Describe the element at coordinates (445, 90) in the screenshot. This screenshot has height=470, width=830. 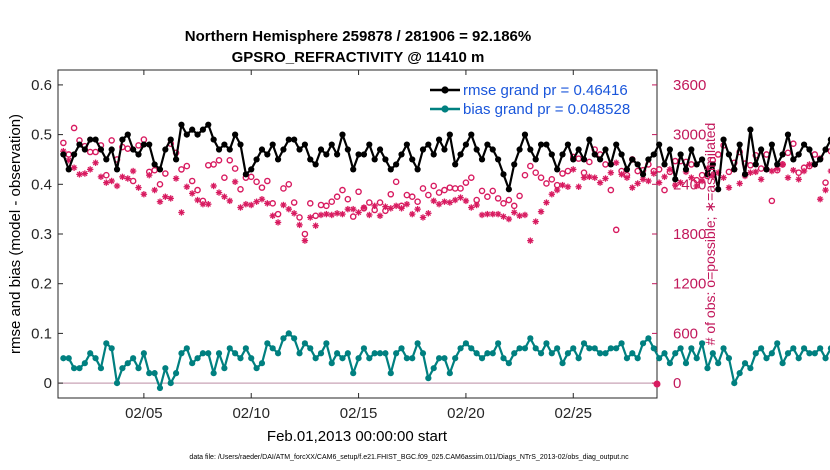
I see `legend-rmse-marker` at that location.